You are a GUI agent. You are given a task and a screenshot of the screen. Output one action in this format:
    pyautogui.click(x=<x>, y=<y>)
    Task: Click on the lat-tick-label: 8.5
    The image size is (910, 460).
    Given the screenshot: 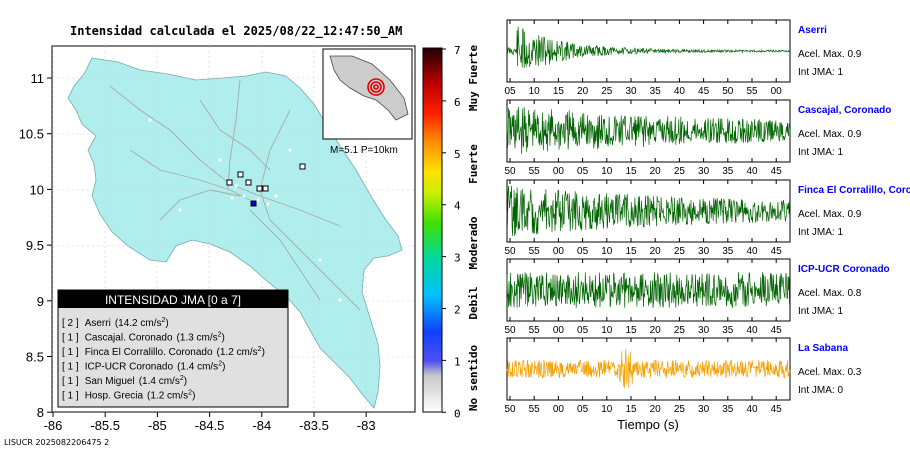 What is the action you would take?
    pyautogui.click(x=35, y=357)
    